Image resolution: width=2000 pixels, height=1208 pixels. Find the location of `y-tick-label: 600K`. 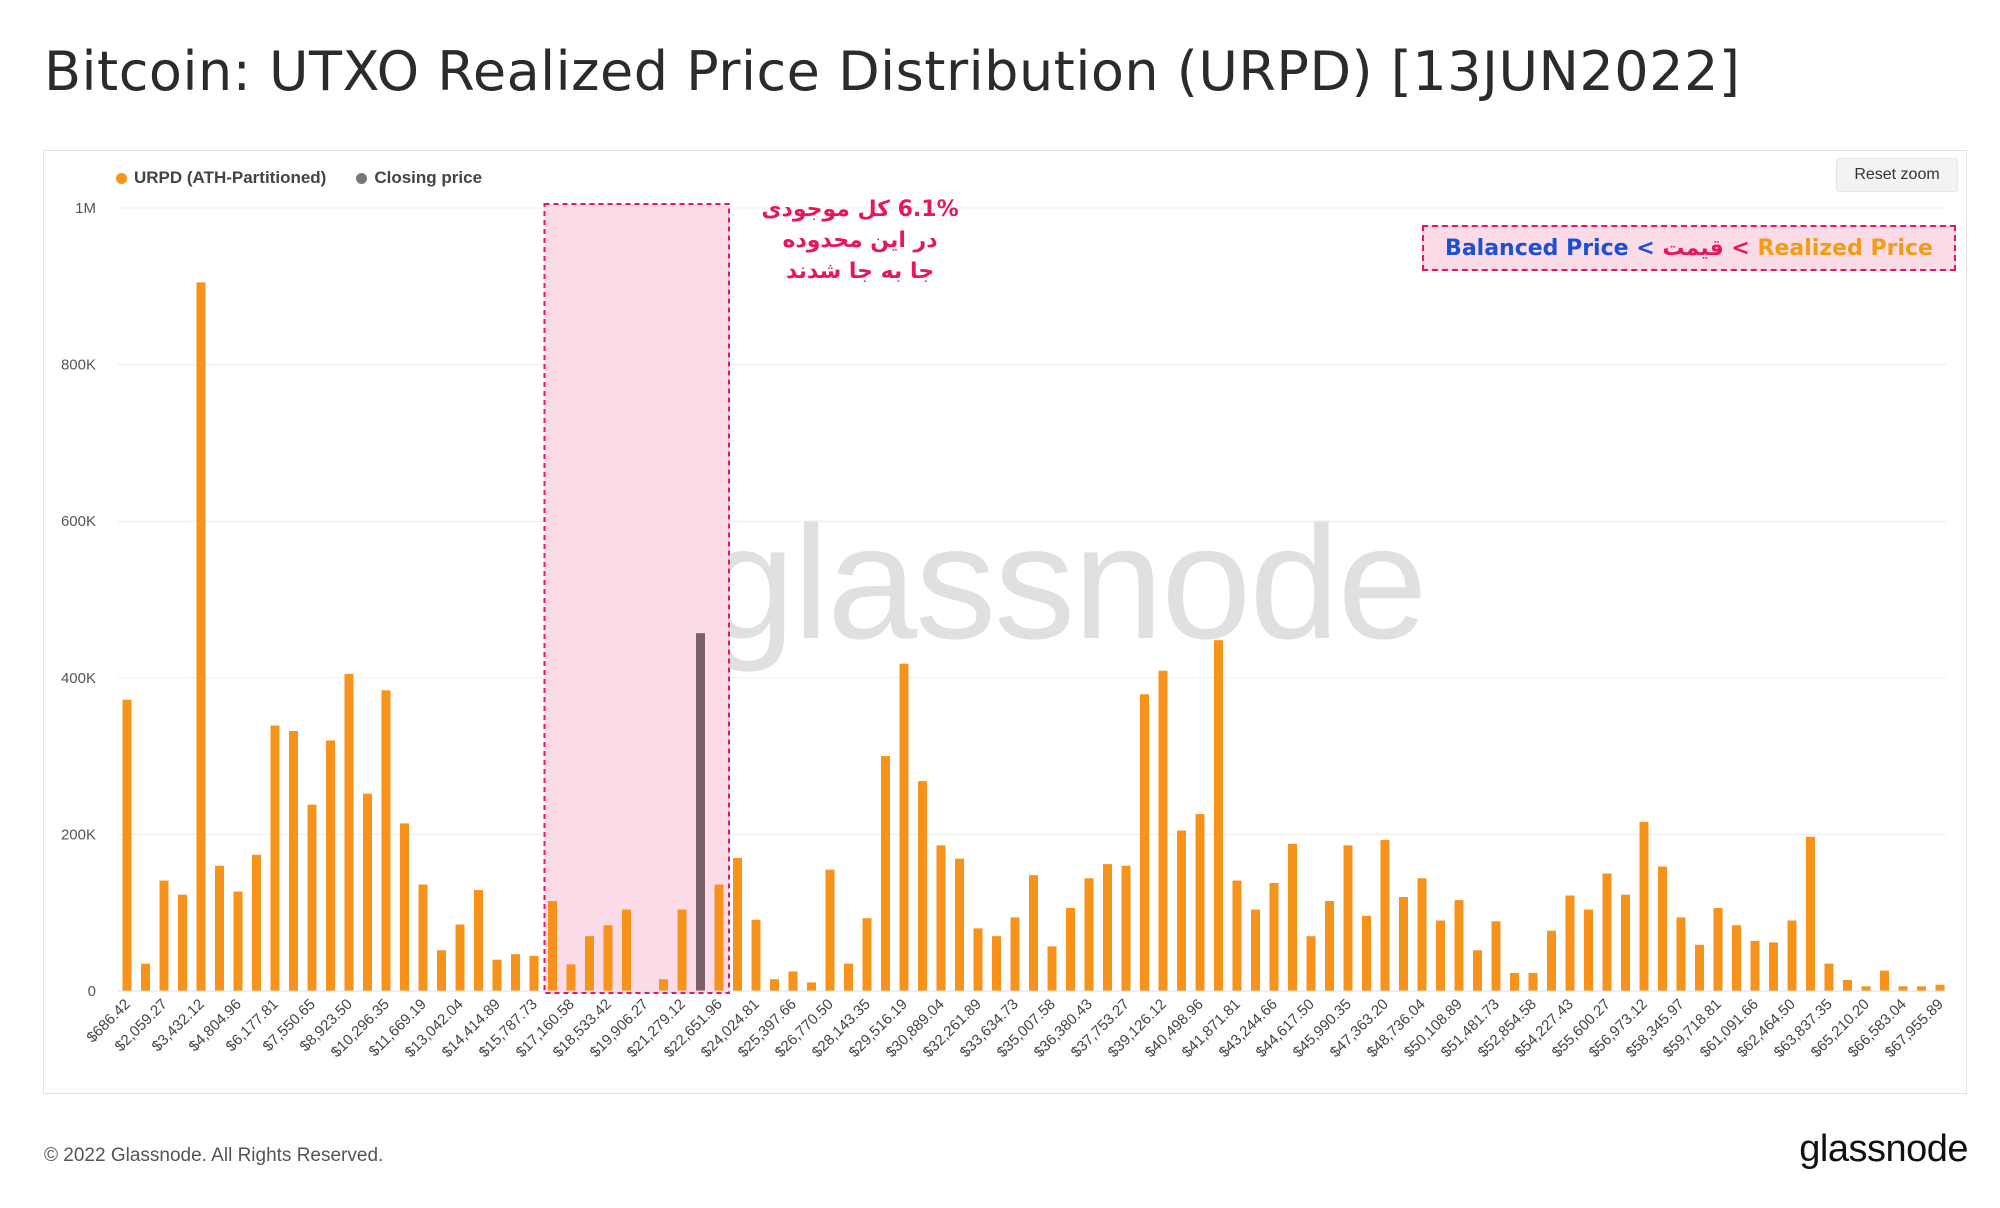

y-tick-label: 600K is located at coordinates (78, 521).